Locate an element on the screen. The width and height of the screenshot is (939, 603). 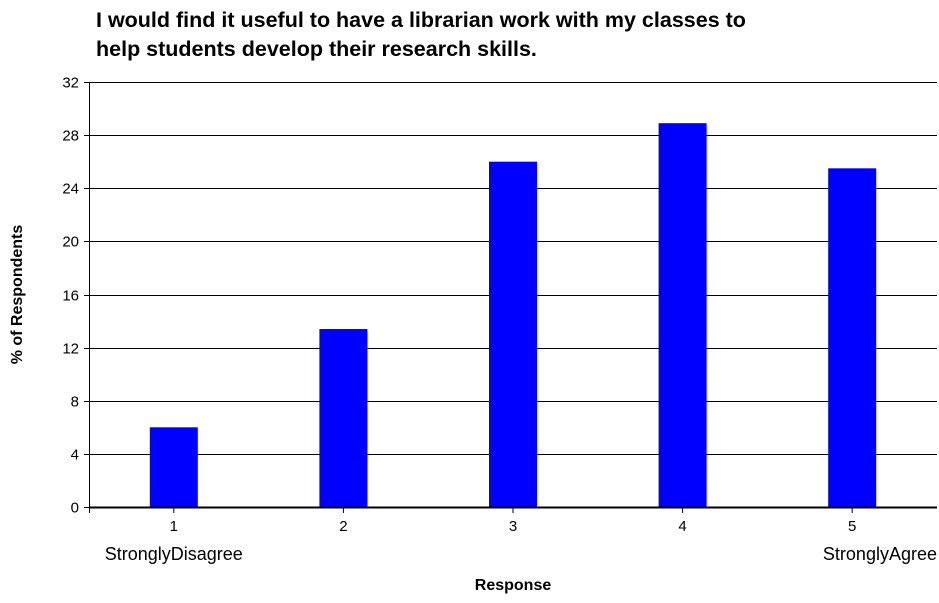
y-tick-label: 4 is located at coordinates (75, 455).